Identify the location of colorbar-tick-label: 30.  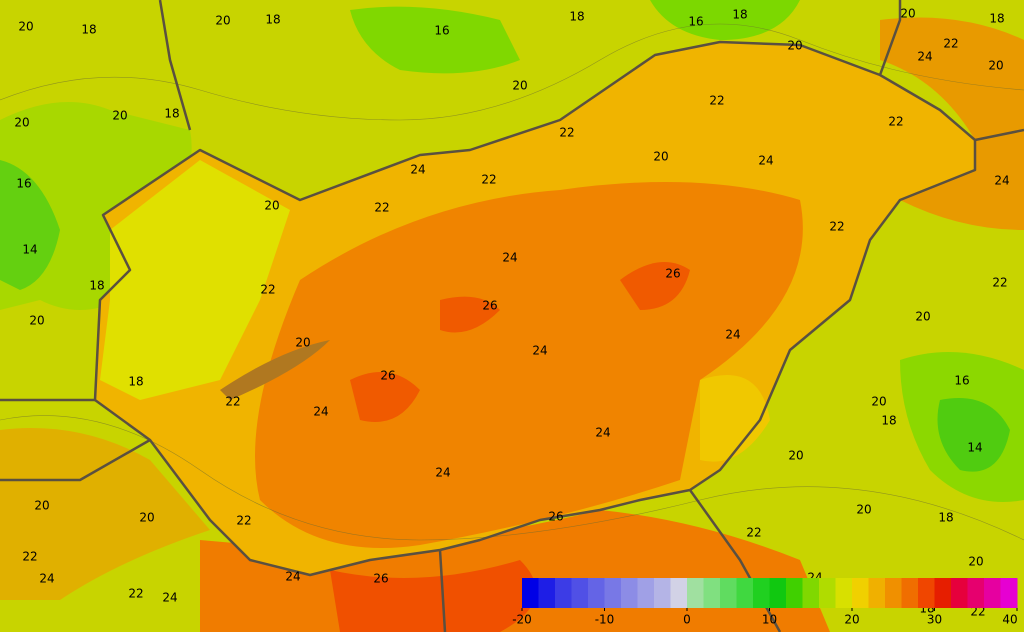
(934, 620).